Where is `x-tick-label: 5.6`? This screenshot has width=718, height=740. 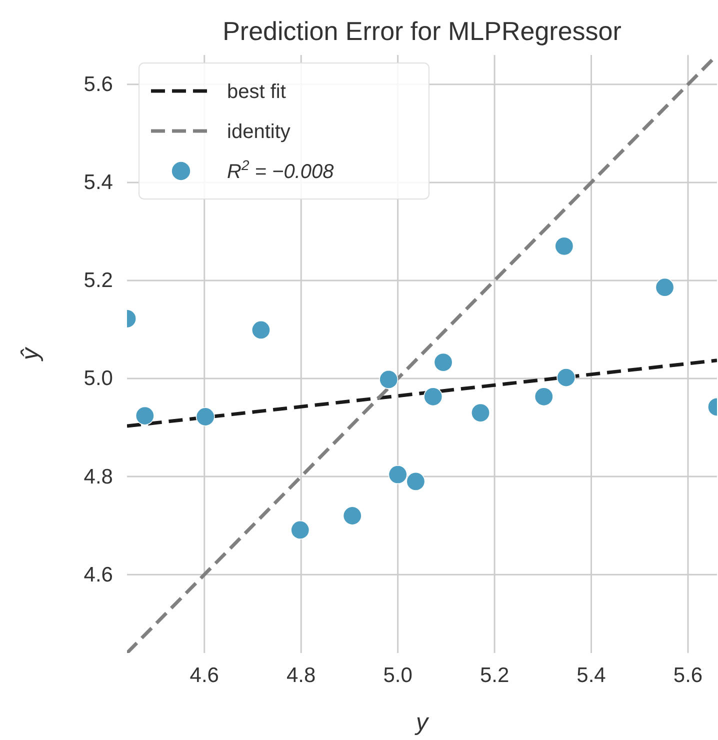
x-tick-label: 5.6 is located at coordinates (688, 675).